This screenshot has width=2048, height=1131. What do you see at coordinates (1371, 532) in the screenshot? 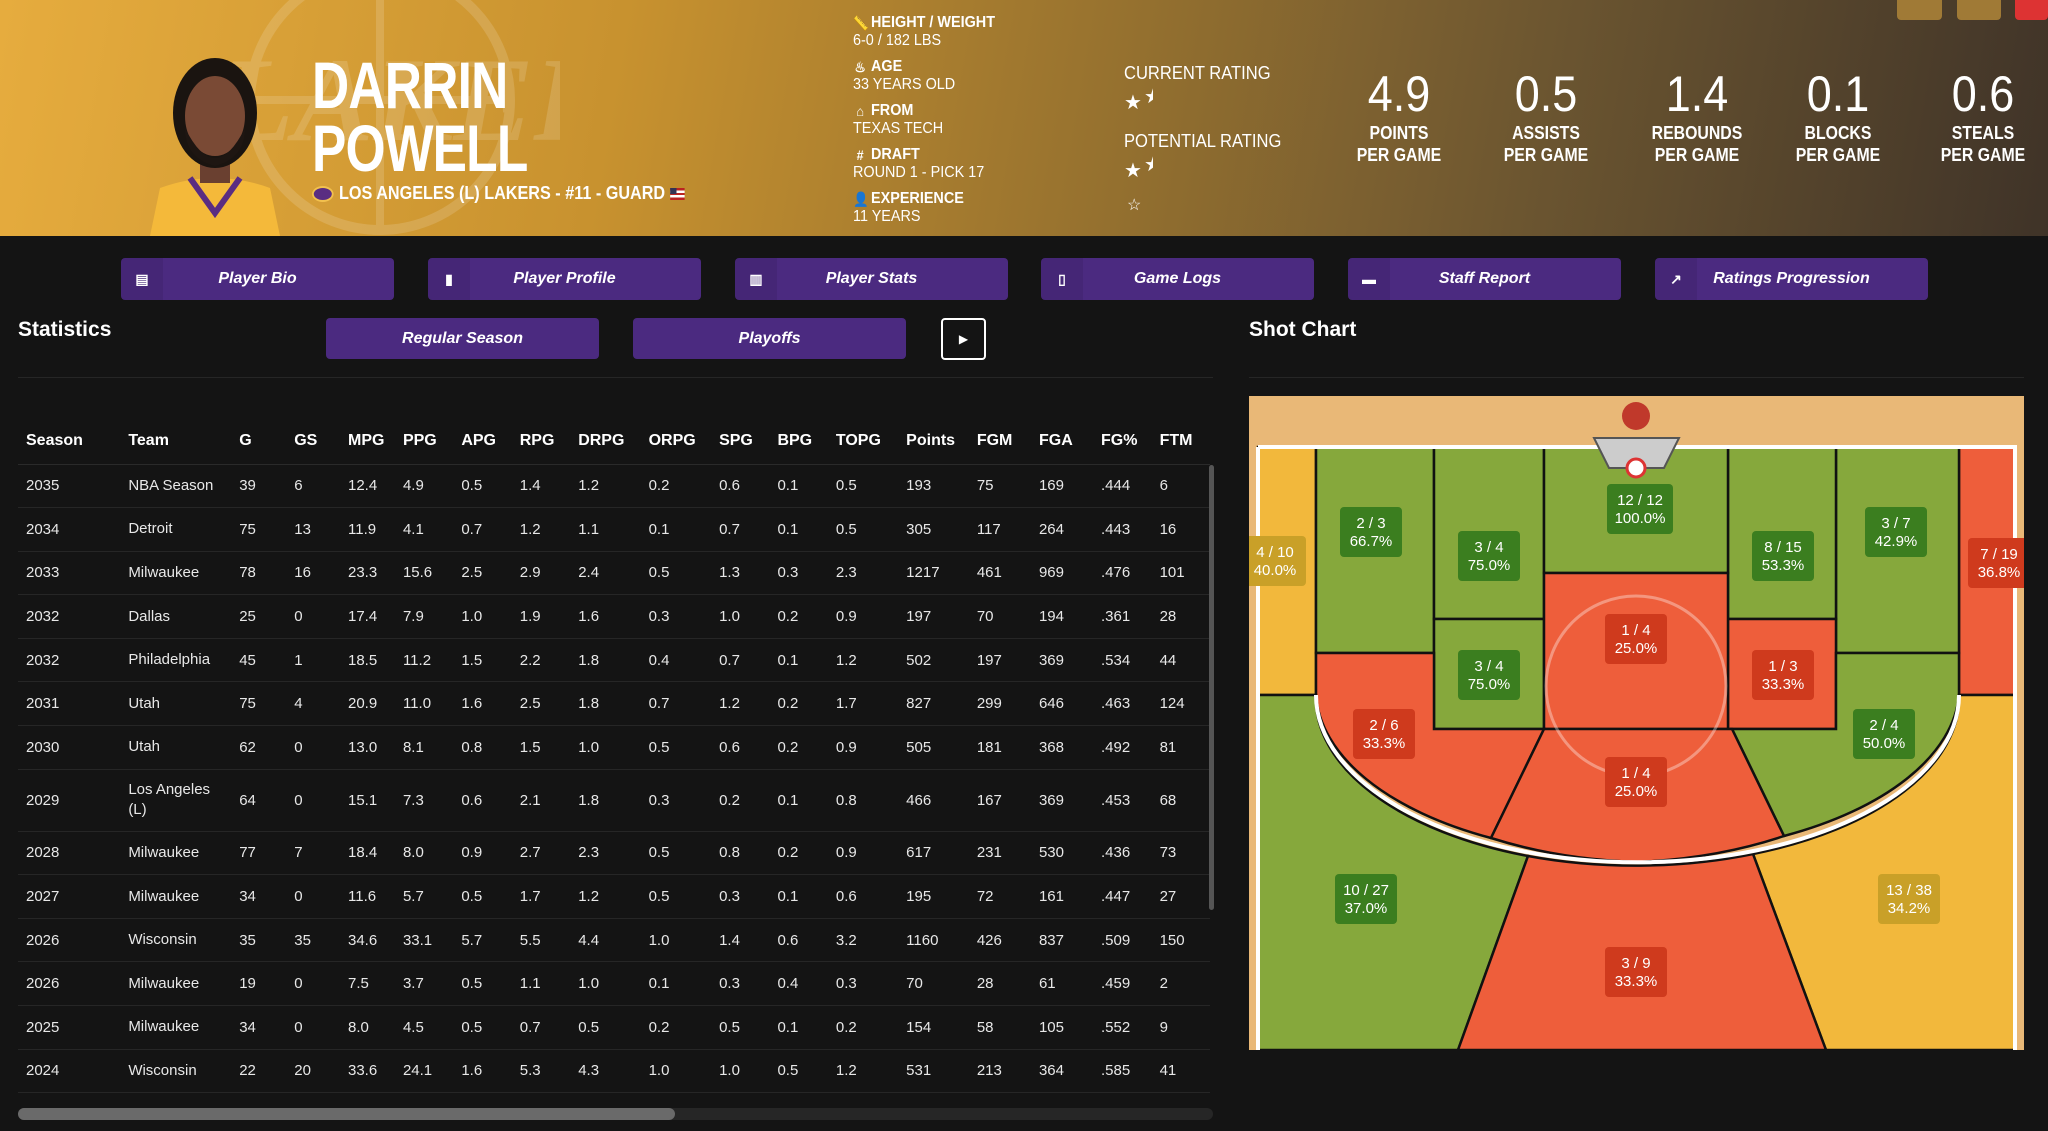
I see `zone-label: 2 / 366.7%` at bounding box center [1371, 532].